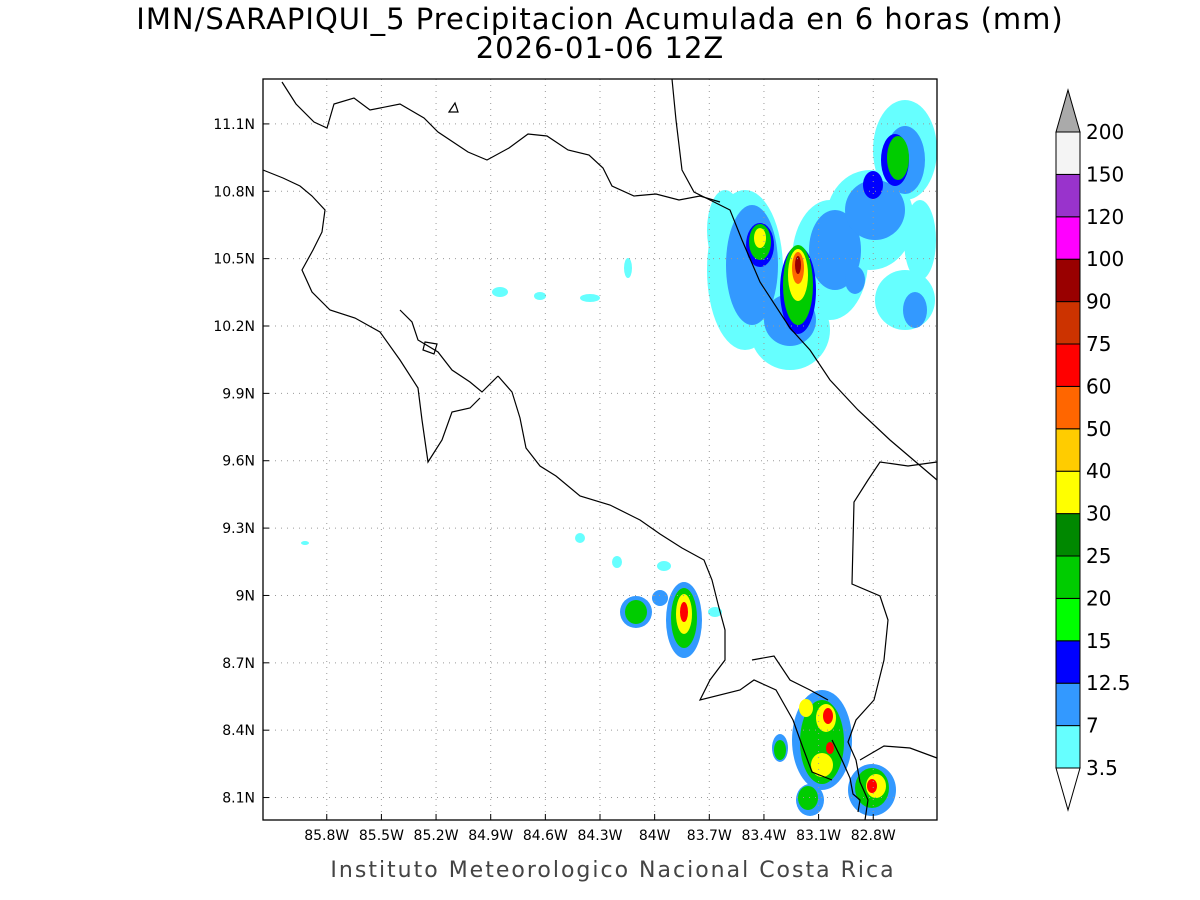 The height and width of the screenshot is (900, 1200). I want to click on lon-tick-label: 84.9W, so click(490, 836).